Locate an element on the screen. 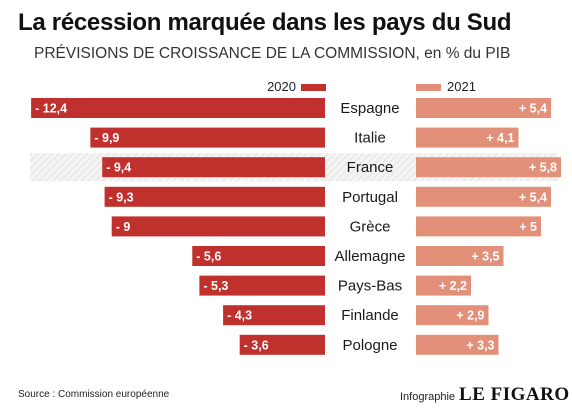 This screenshot has width=572, height=412. category-label: France is located at coordinates (370, 167).